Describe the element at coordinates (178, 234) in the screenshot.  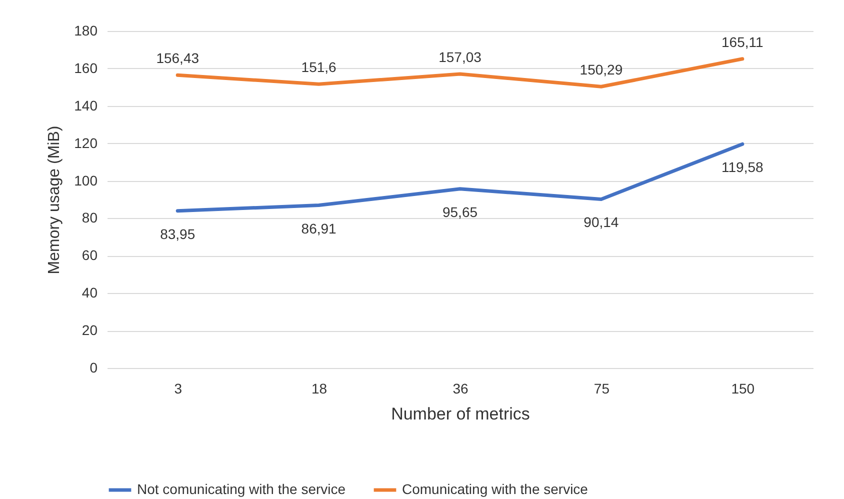
I see `data-label: 83,95` at that location.